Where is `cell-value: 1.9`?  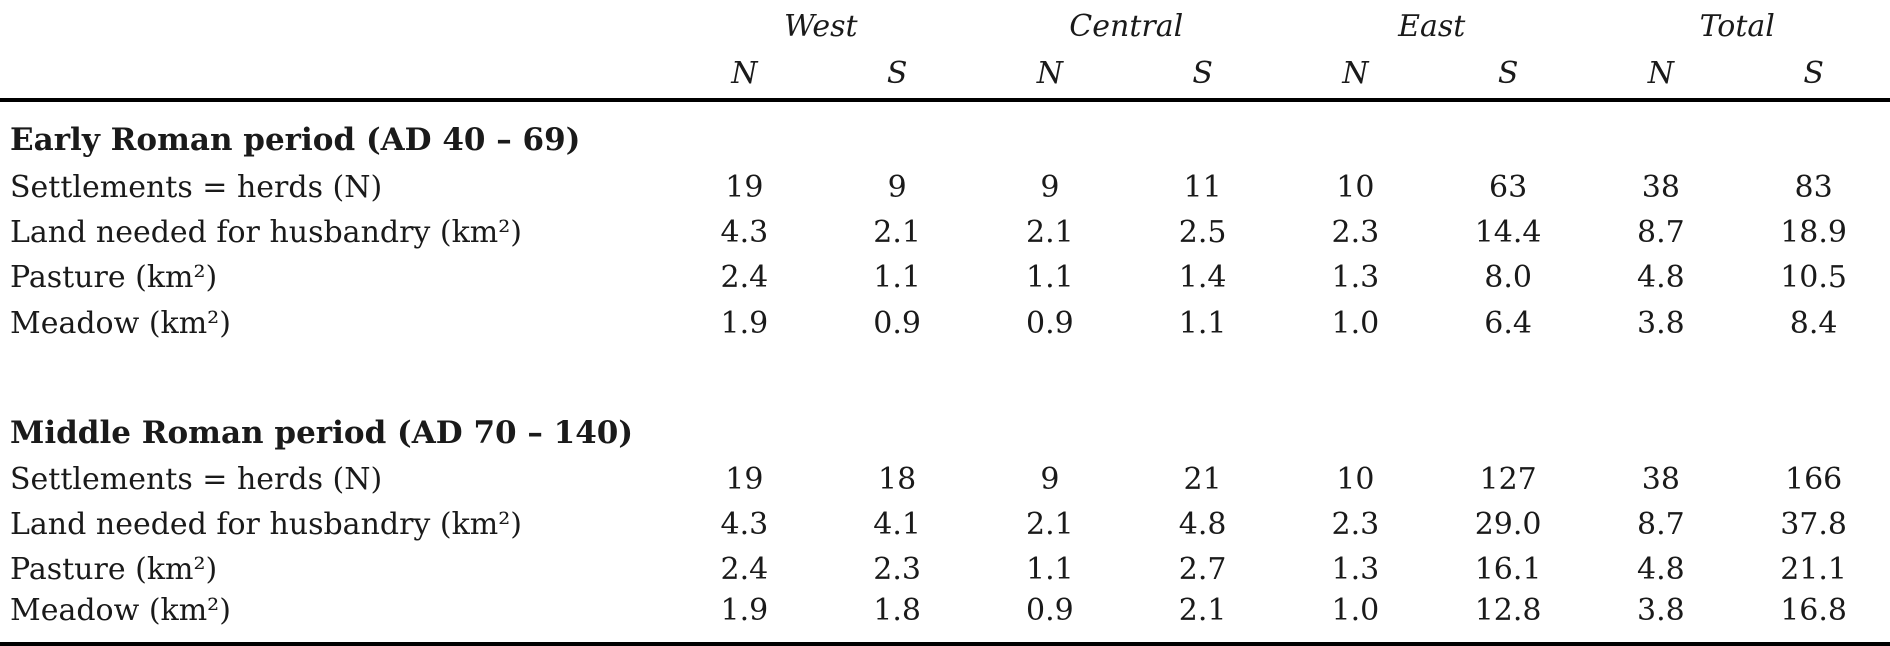
cell-value: 1.9 is located at coordinates (744, 619).